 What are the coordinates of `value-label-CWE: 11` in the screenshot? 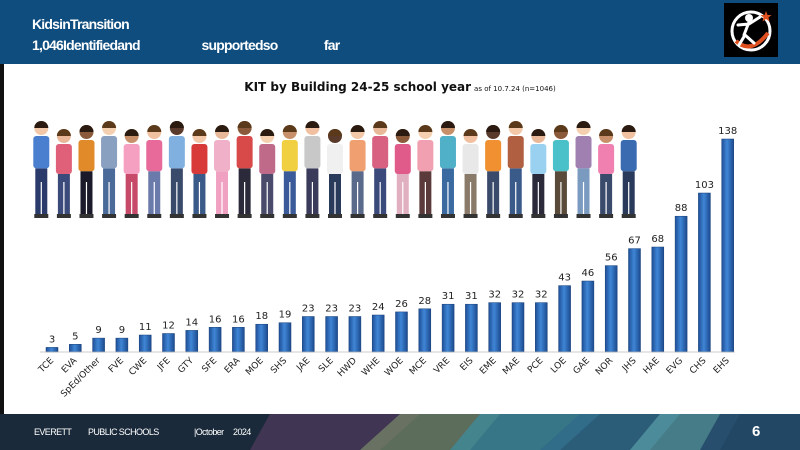 It's located at (145, 327).